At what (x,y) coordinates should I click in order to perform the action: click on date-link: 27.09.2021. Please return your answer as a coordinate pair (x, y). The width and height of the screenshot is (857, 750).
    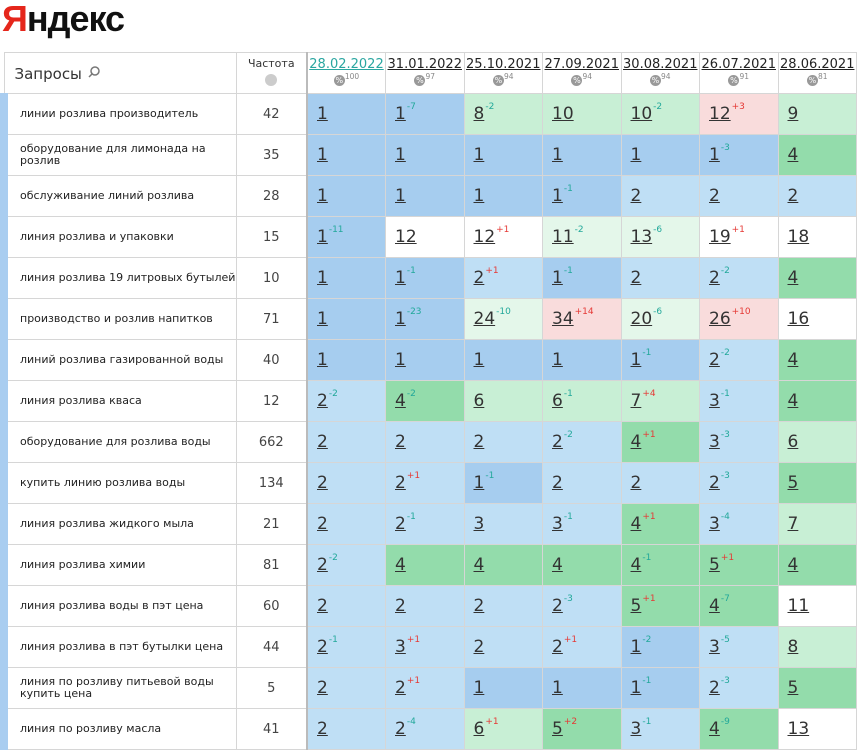
    Looking at the image, I should click on (581, 64).